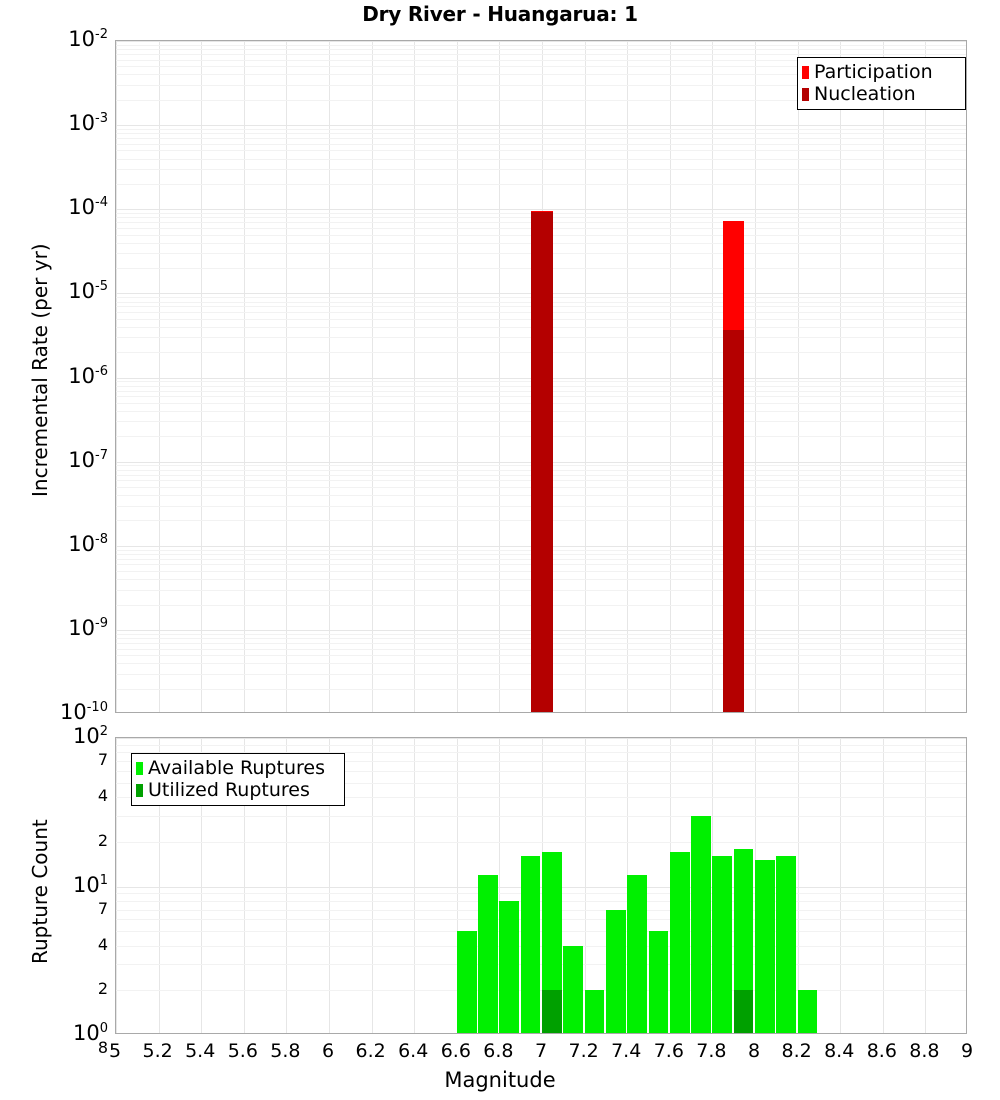 This screenshot has height=1100, width=1000. What do you see at coordinates (455, 1051) in the screenshot?
I see `x-tick-label: 6.6` at bounding box center [455, 1051].